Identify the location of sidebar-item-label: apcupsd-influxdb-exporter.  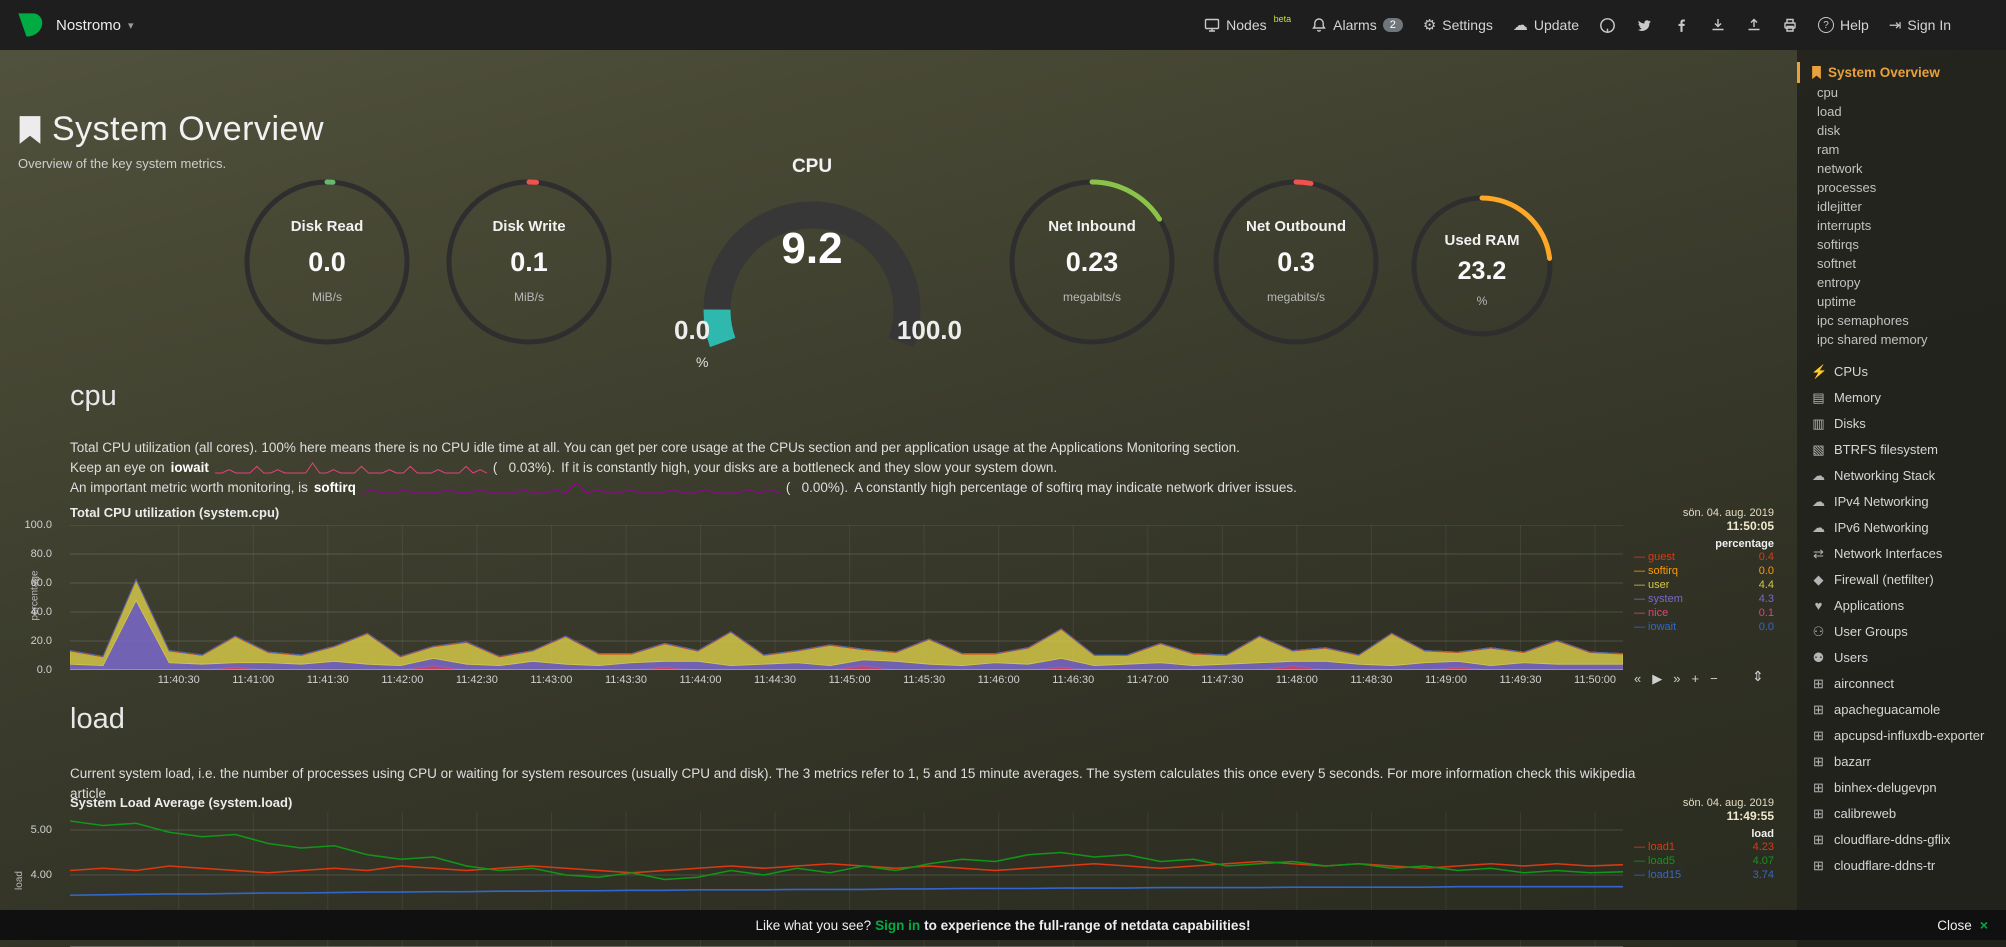
(1909, 735).